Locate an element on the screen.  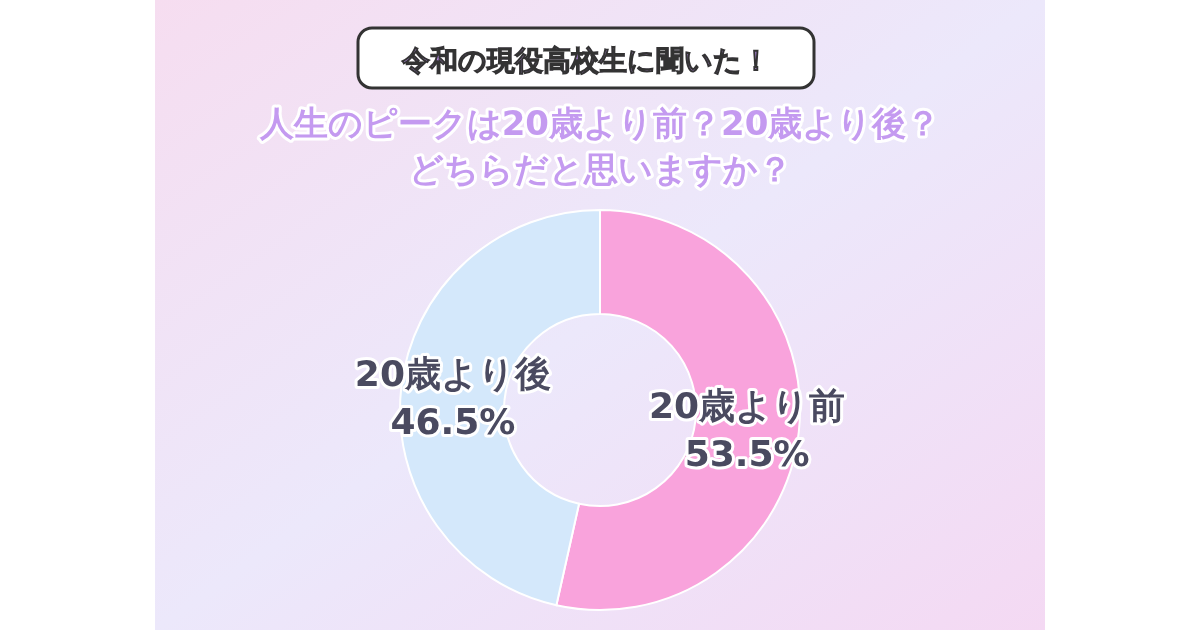
slice-label: 20歳より後 is located at coordinates (452, 373).